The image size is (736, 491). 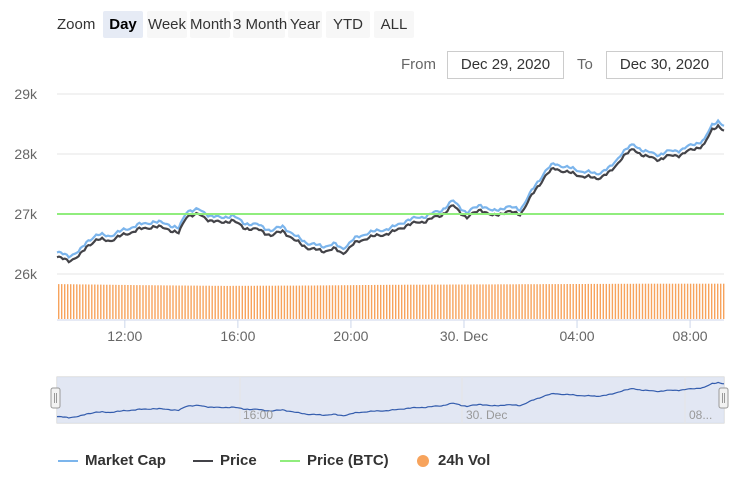 I want to click on price-legend-symbol, so click(x=203, y=461).